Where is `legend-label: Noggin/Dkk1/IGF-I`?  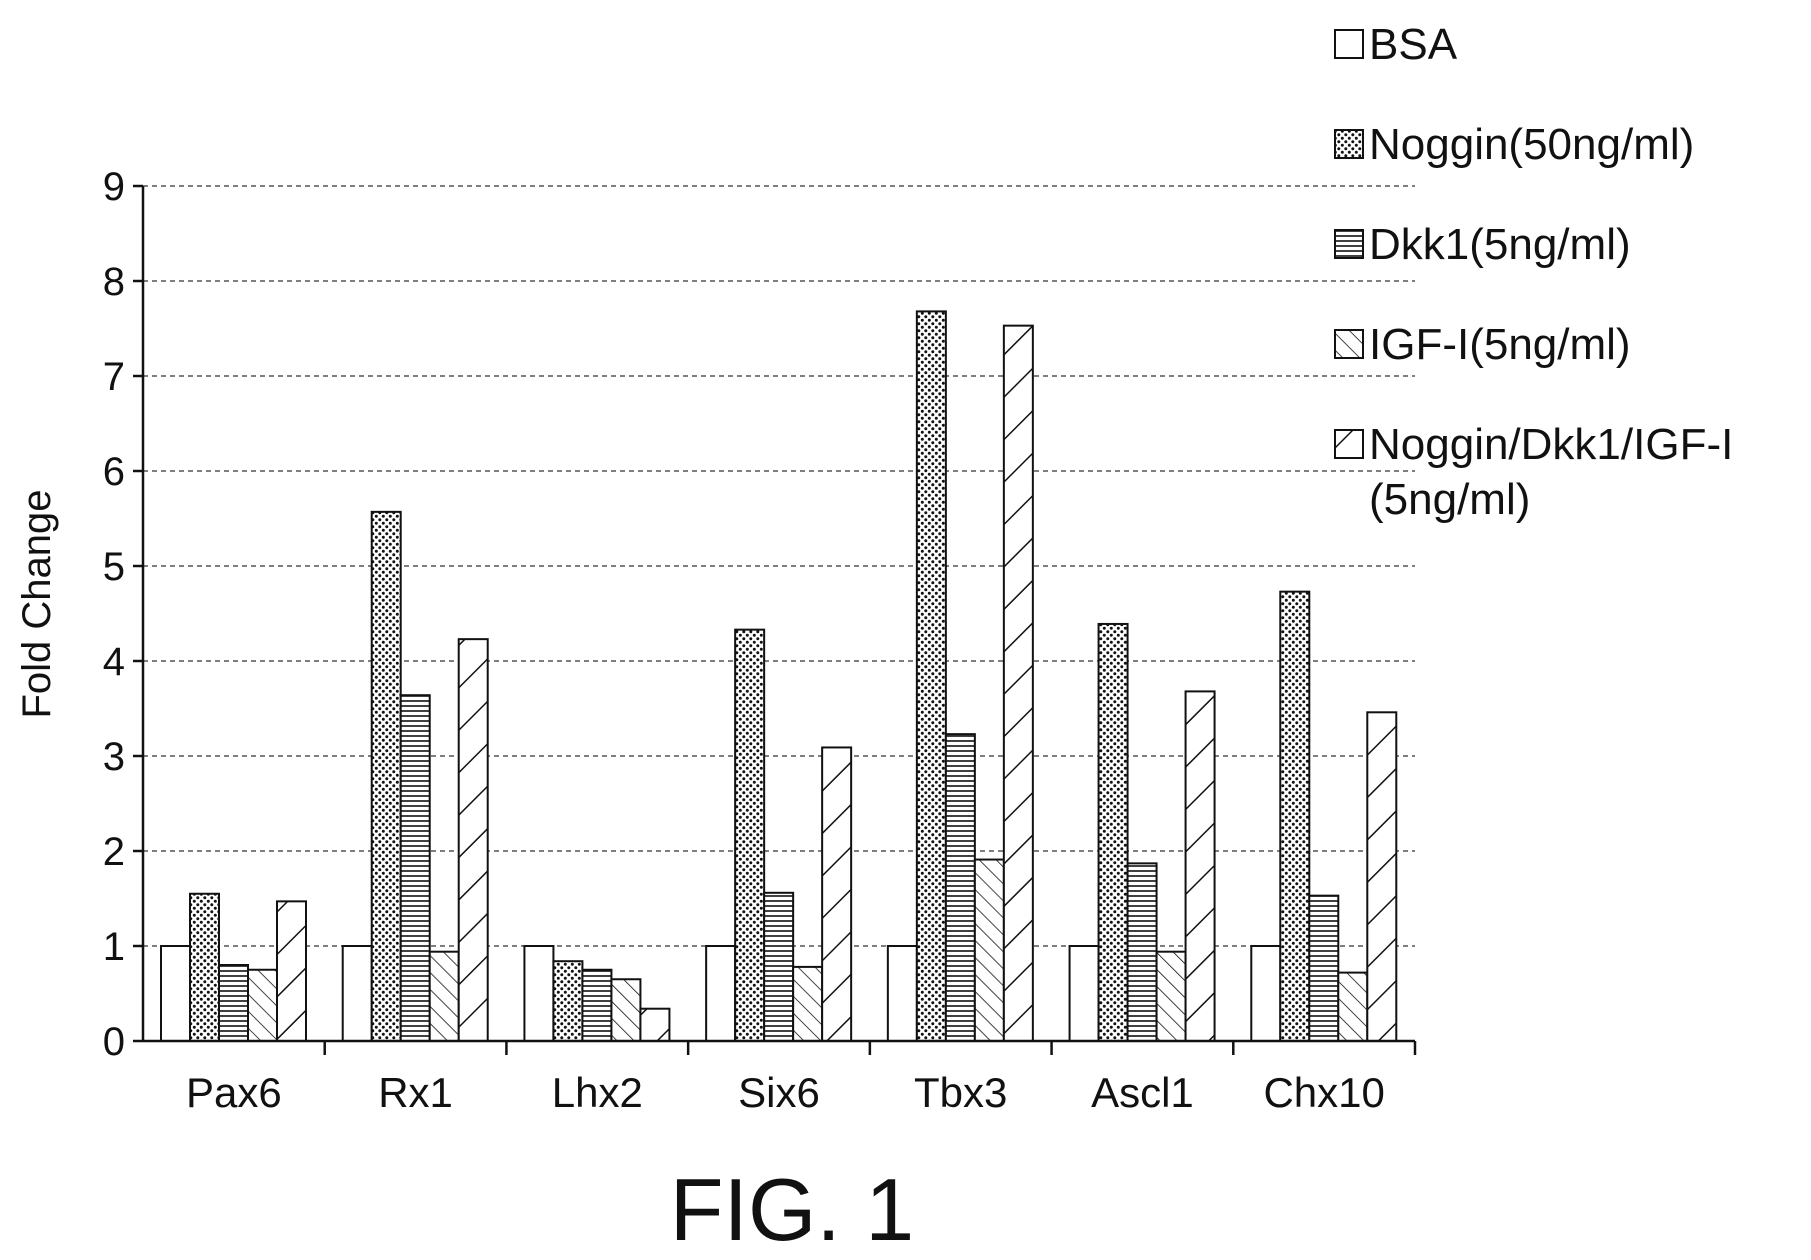 legend-label: Noggin/Dkk1/IGF-I is located at coordinates (1551, 444).